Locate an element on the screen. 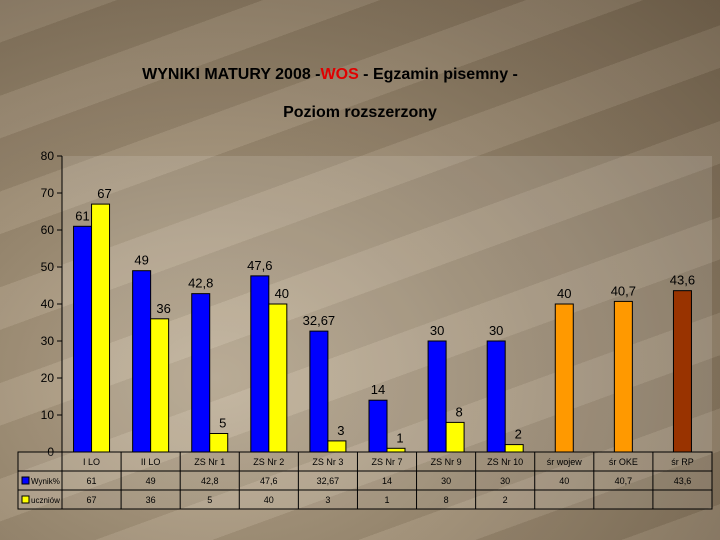 The height and width of the screenshot is (540, 720). table-cell: 61 is located at coordinates (92, 481).